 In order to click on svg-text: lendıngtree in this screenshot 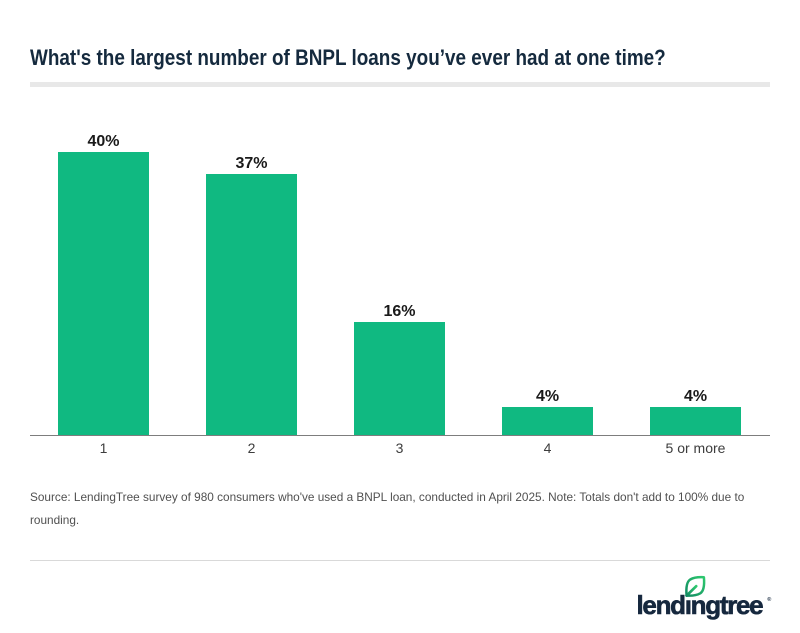, I will do `click(700, 605)`.